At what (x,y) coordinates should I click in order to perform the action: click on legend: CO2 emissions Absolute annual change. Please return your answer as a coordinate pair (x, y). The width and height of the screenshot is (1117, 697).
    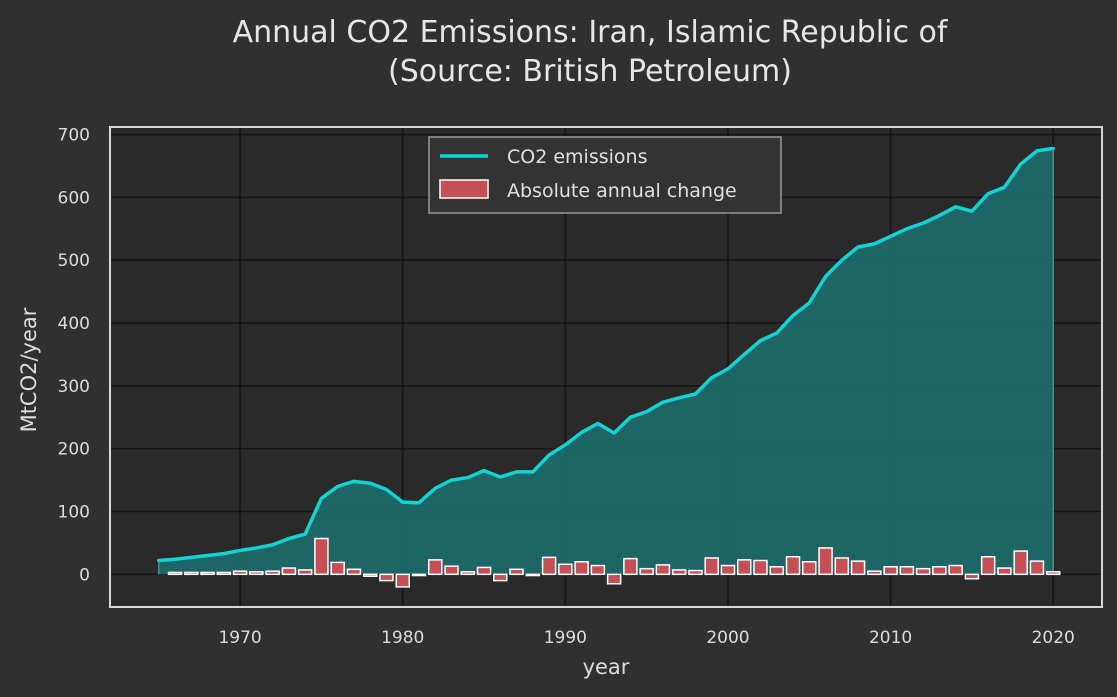
    Looking at the image, I should click on (605, 175).